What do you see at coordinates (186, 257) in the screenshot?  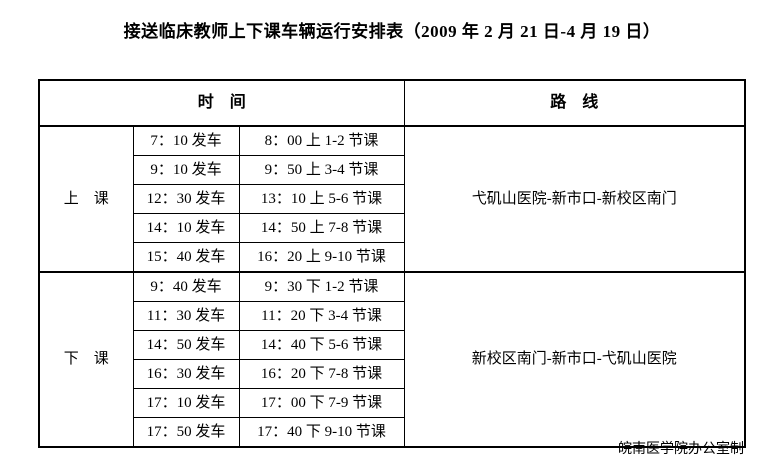 I see `depart-time-cell: 15：40 发车` at bounding box center [186, 257].